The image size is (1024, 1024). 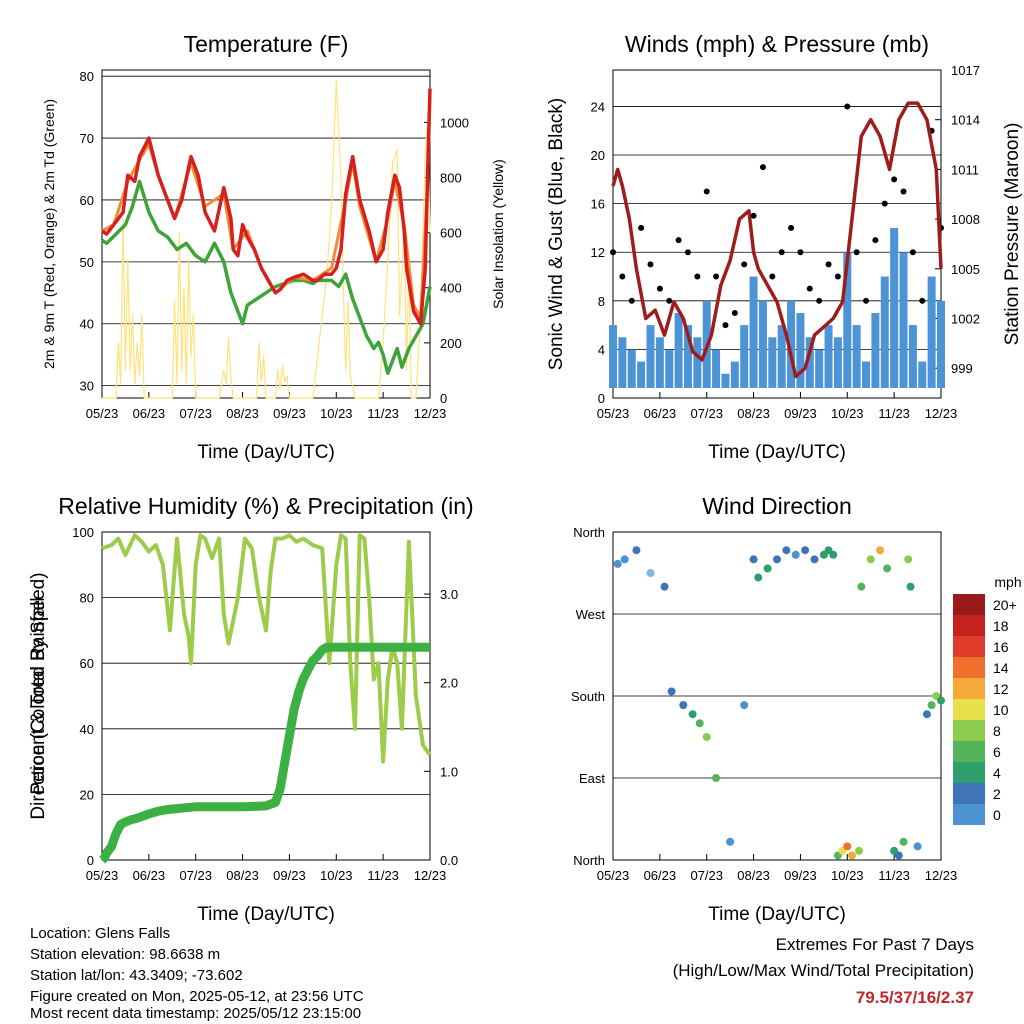 What do you see at coordinates (1001, 710) in the screenshot?
I see `legend-label: 10` at bounding box center [1001, 710].